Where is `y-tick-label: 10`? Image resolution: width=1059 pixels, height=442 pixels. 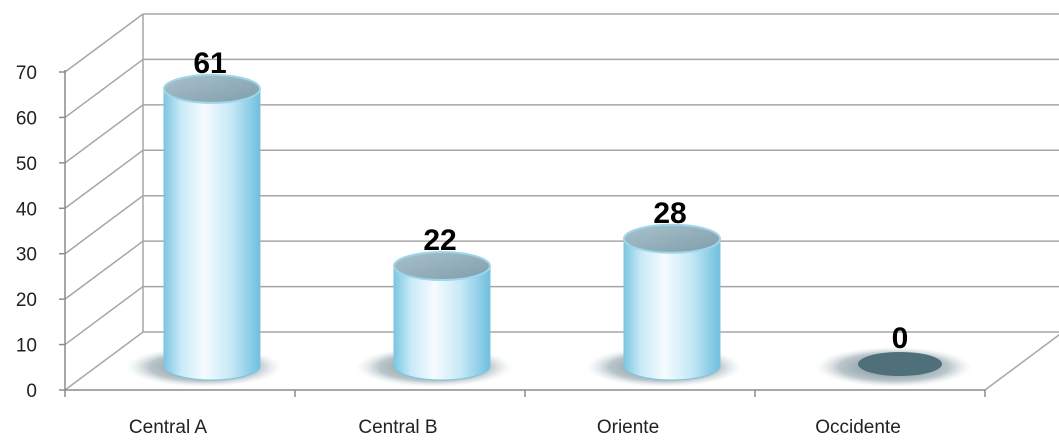 y-tick-label: 10 is located at coordinates (26, 346).